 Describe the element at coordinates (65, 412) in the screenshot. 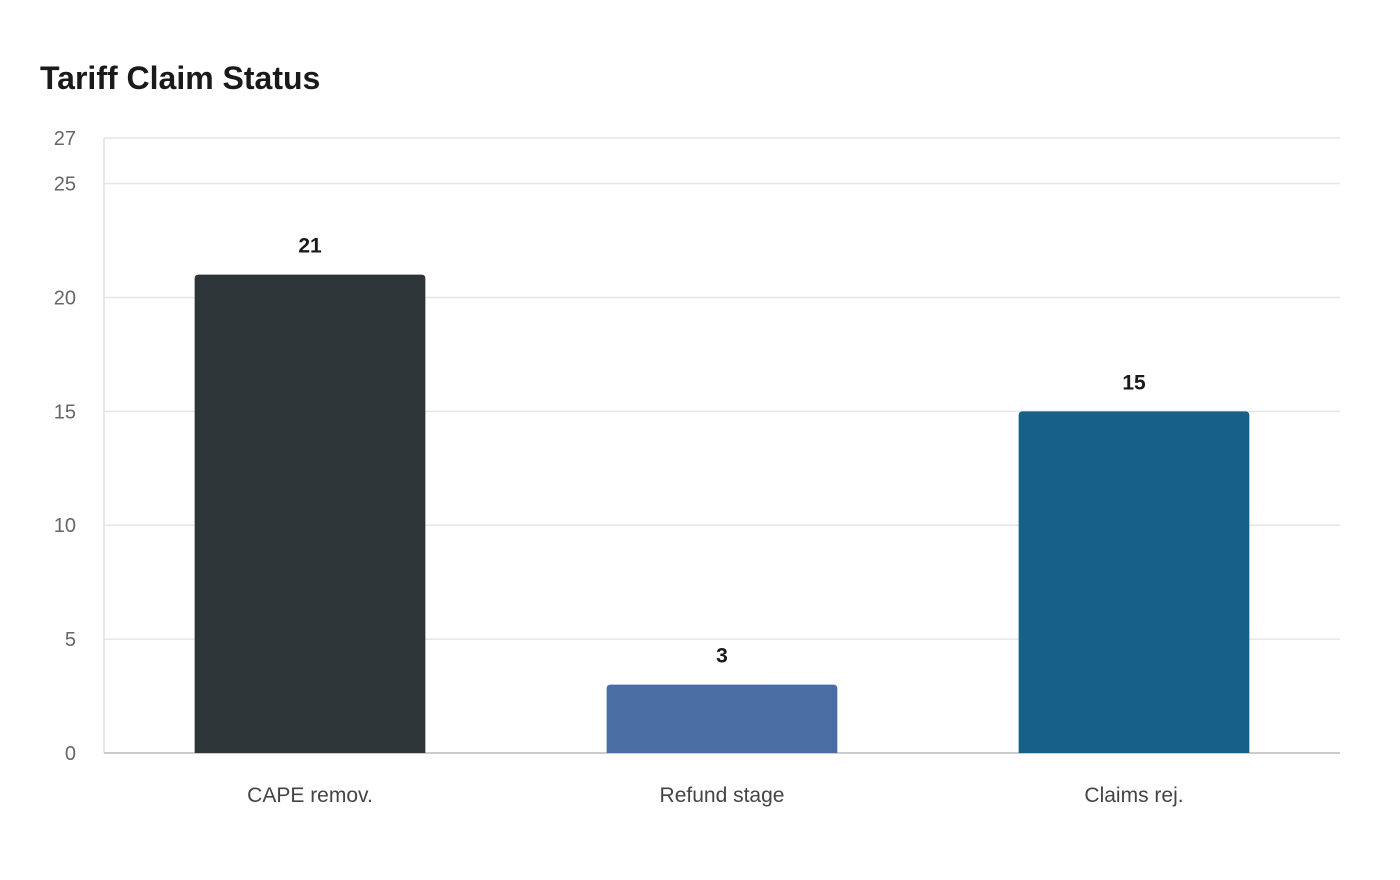

I see `y-tick-label: 15` at that location.